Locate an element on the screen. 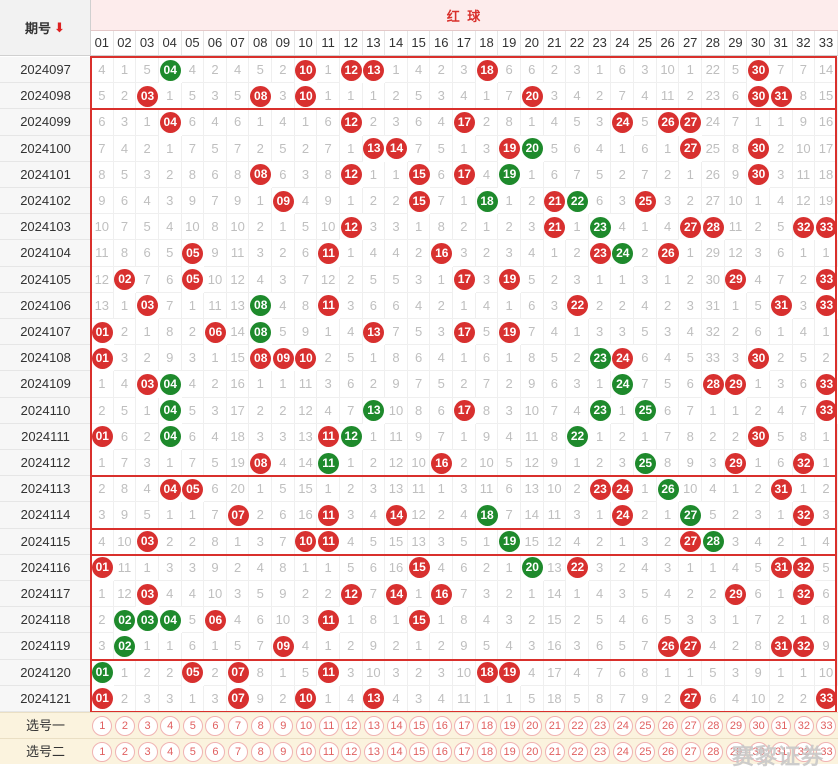  miss-cell: 33 is located at coordinates (713, 358).